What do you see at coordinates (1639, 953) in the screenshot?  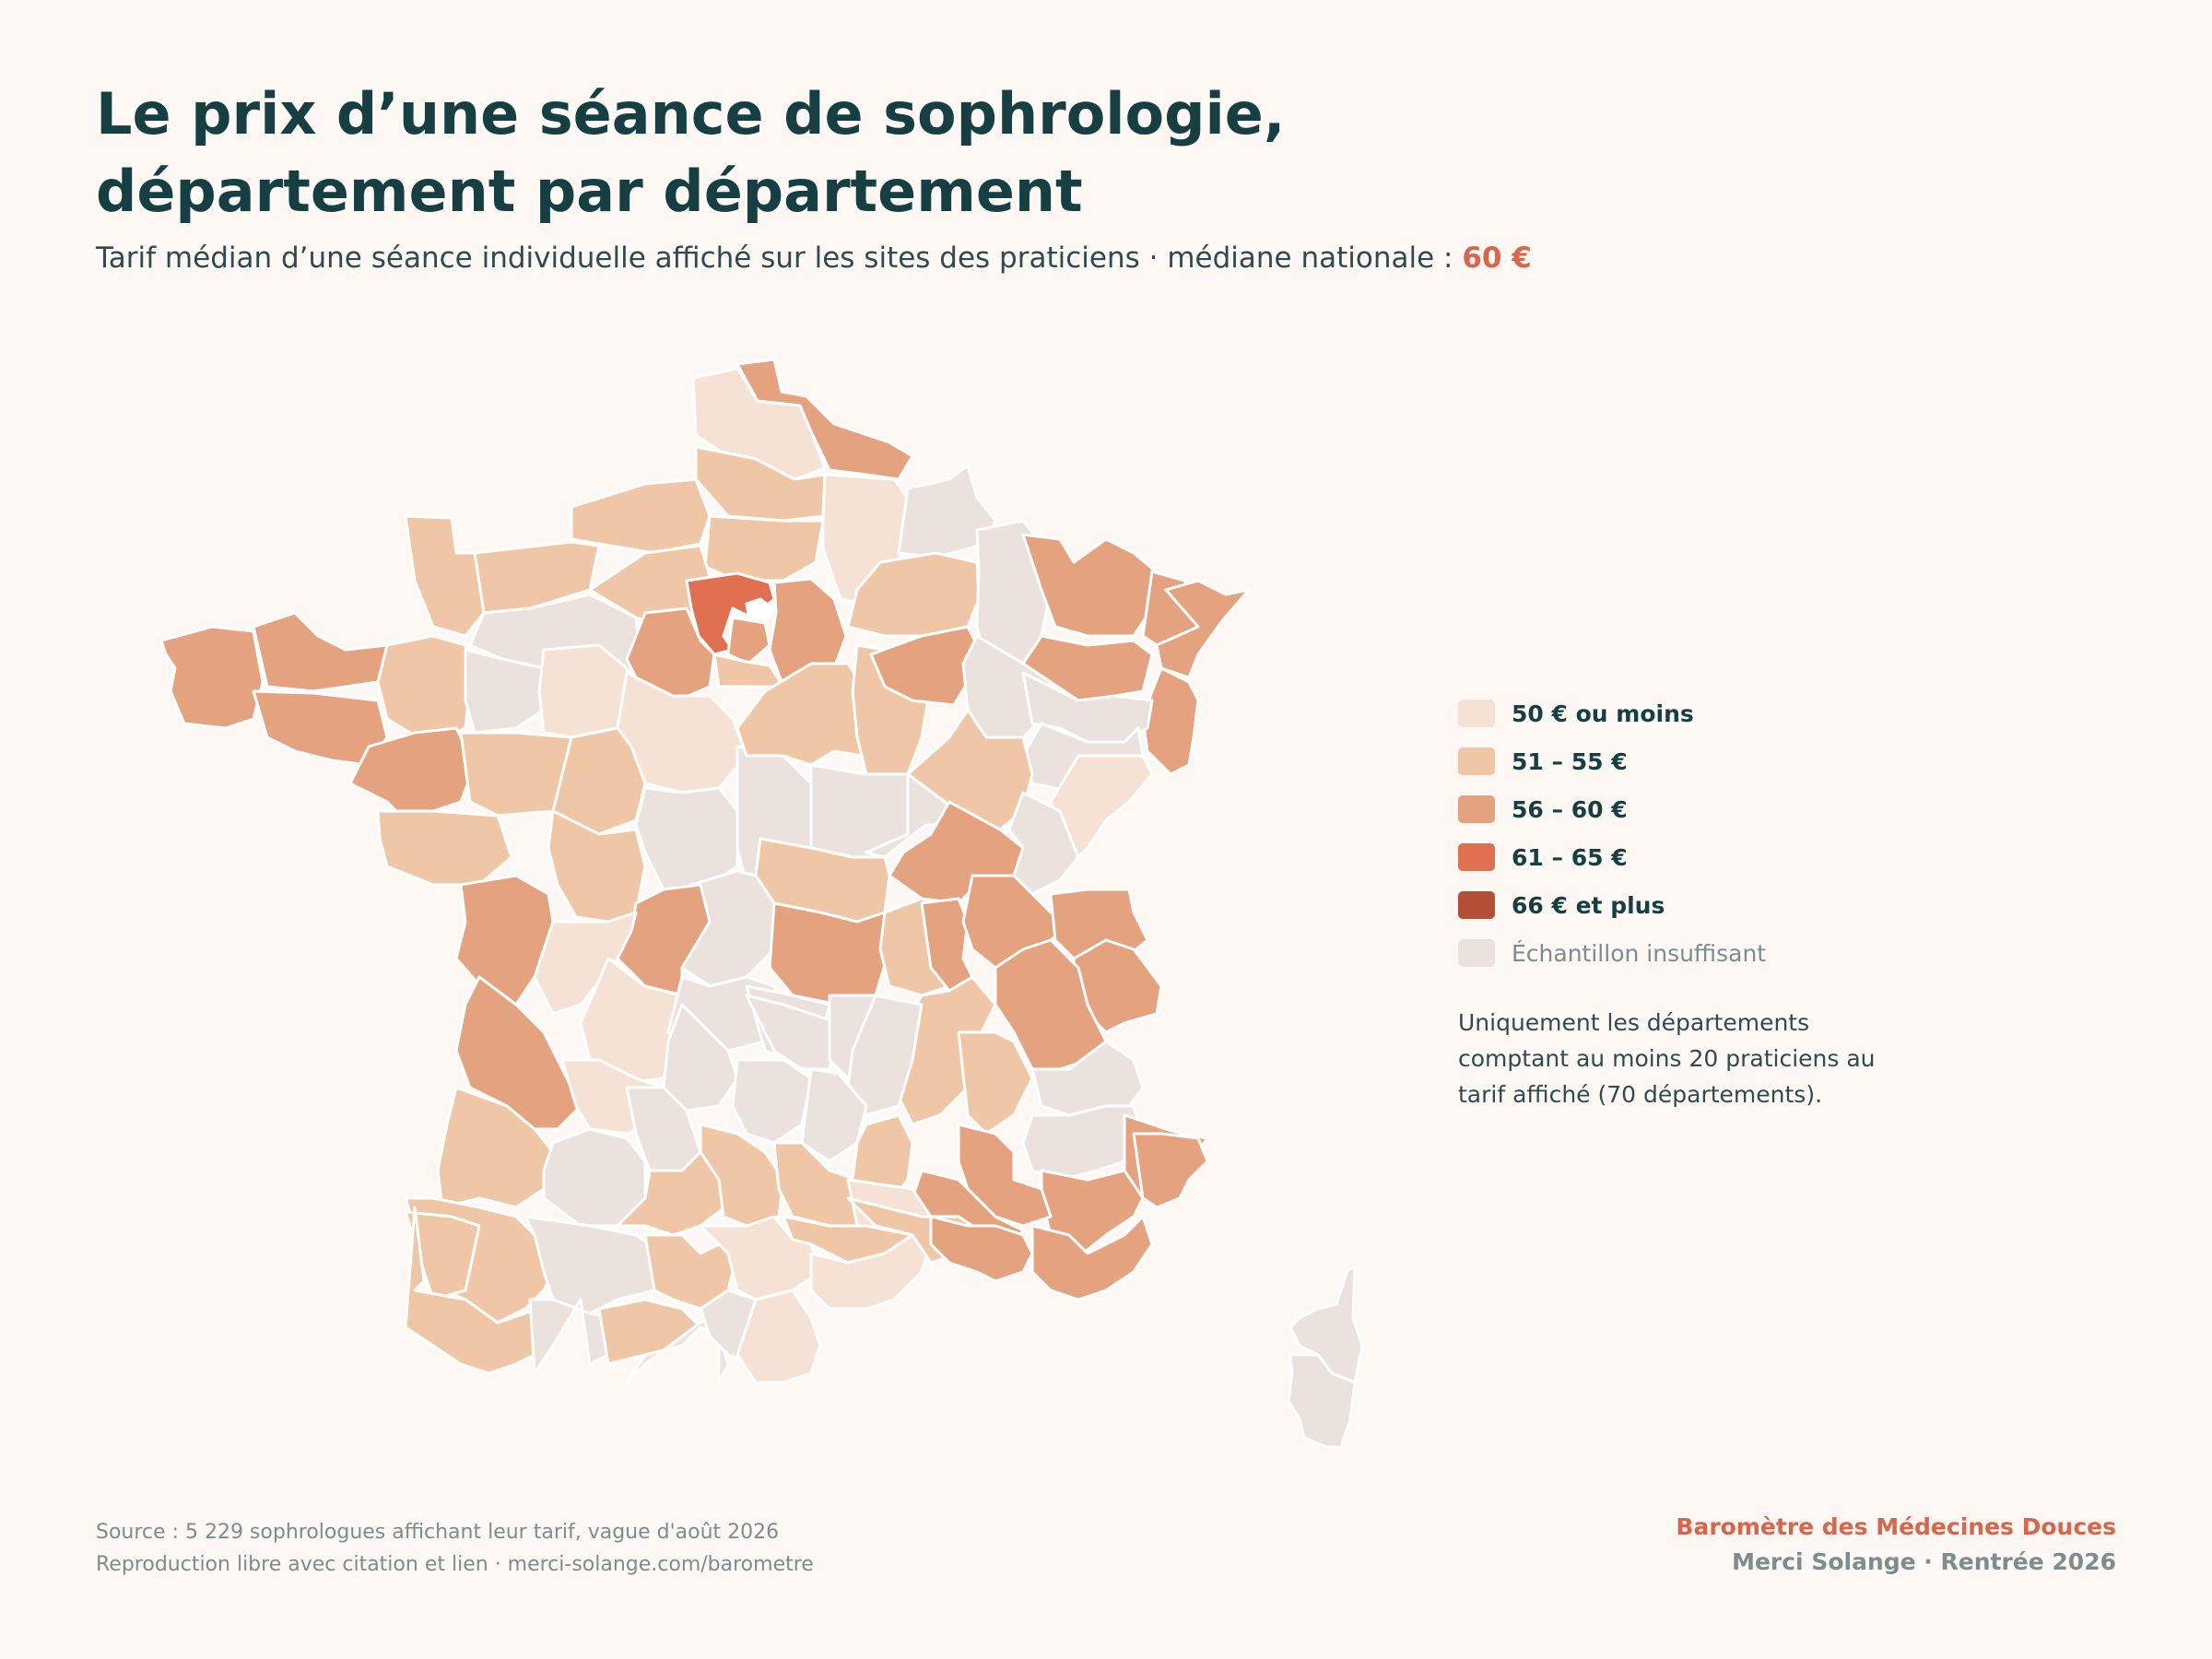 I see `legend-label: Échantillon insuffisant` at bounding box center [1639, 953].